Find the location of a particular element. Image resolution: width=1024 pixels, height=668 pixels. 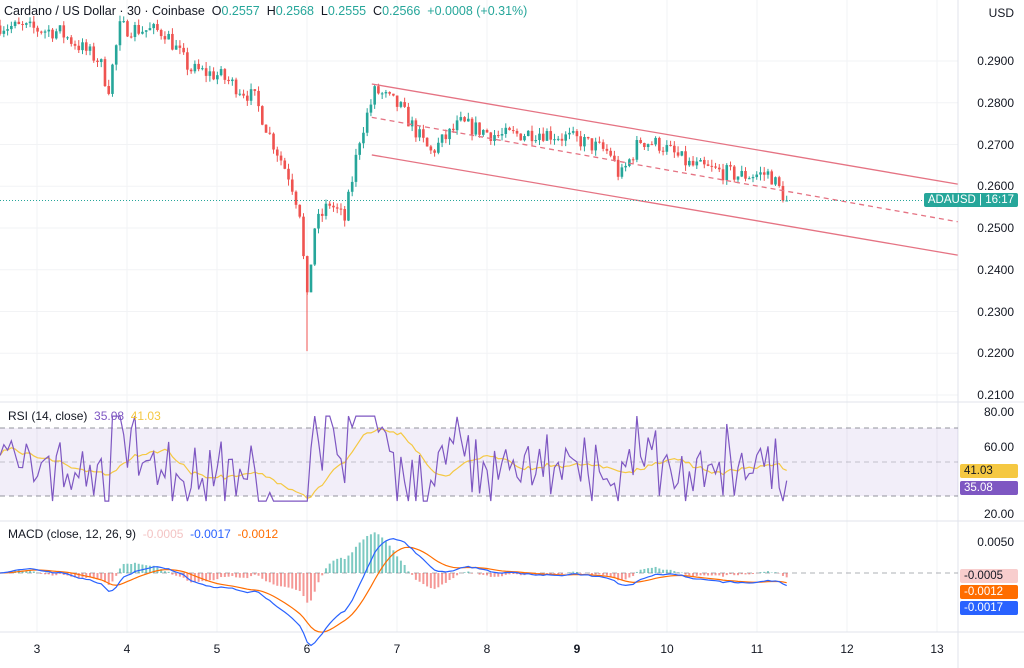

rsi-title: RSI (14, close) is located at coordinates (48, 416).